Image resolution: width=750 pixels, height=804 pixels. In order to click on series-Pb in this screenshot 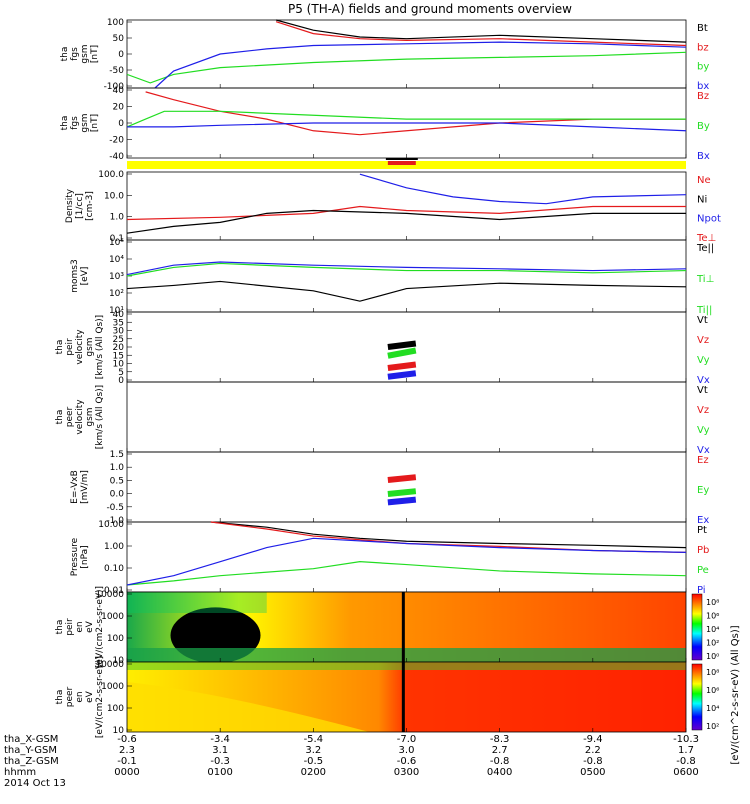, I will do `click(448, 537)`.